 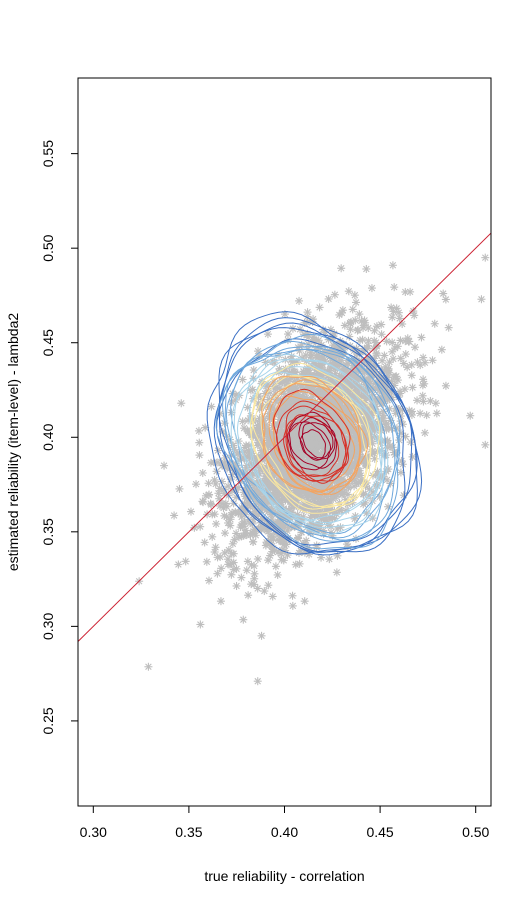 What do you see at coordinates (48, 720) in the screenshot?
I see `y-tick-label: 0.25` at bounding box center [48, 720].